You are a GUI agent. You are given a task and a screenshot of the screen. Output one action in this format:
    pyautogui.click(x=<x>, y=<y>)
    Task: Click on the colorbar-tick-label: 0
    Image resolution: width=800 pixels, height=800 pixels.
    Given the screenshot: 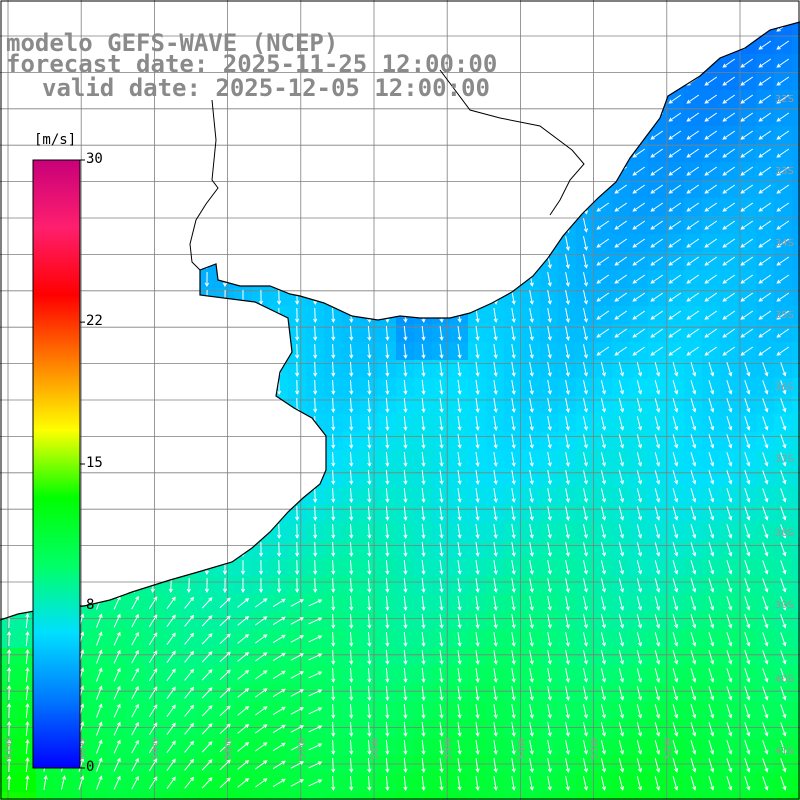 What is the action you would take?
    pyautogui.click(x=90, y=767)
    